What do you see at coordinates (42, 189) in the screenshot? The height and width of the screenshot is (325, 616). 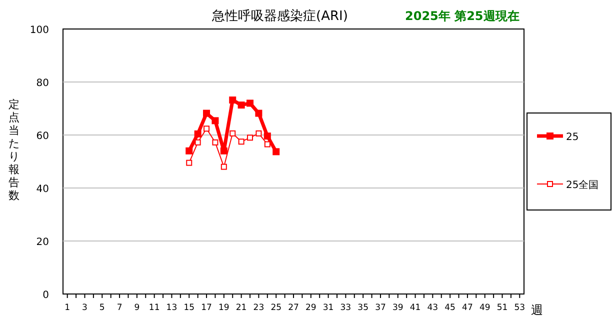 I see `y-tick-label: 40` at bounding box center [42, 189].